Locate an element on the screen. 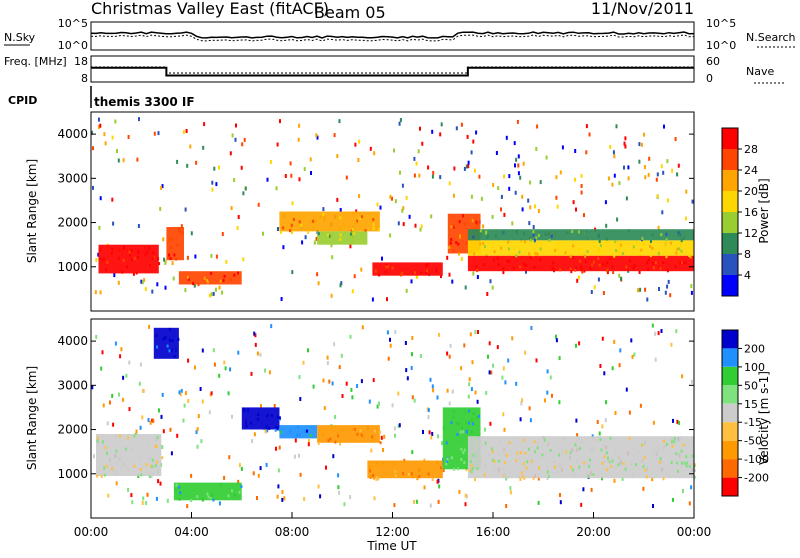 This screenshot has width=800, height=558. power-colorbar-label: Power [dB] is located at coordinates (764, 210).